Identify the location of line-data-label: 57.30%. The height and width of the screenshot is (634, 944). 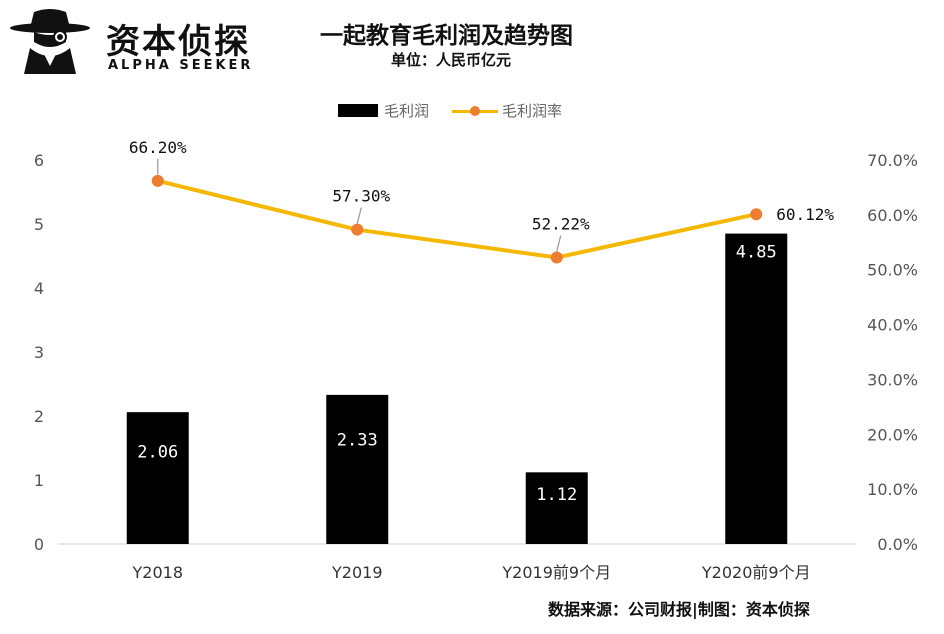
(361, 196).